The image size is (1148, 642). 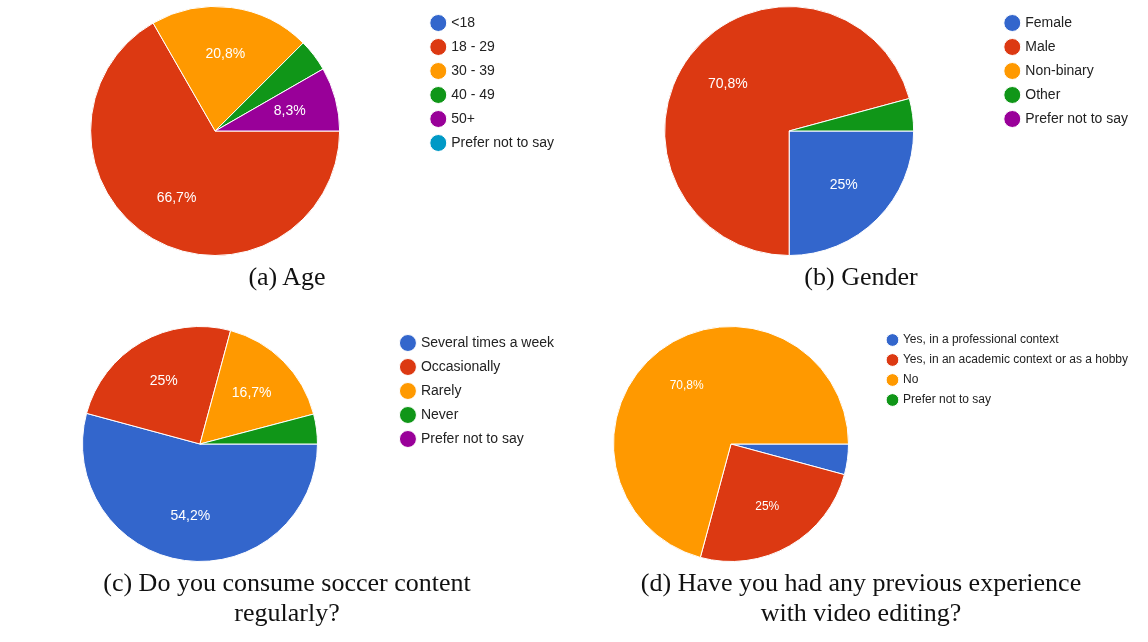 I want to click on data-label: 66,7%, so click(x=176, y=196).